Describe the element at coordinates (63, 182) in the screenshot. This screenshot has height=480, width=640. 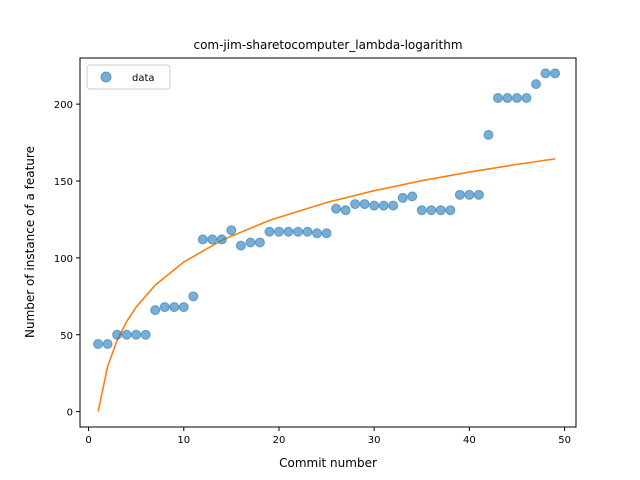
I see `y-tick-label: 150` at that location.